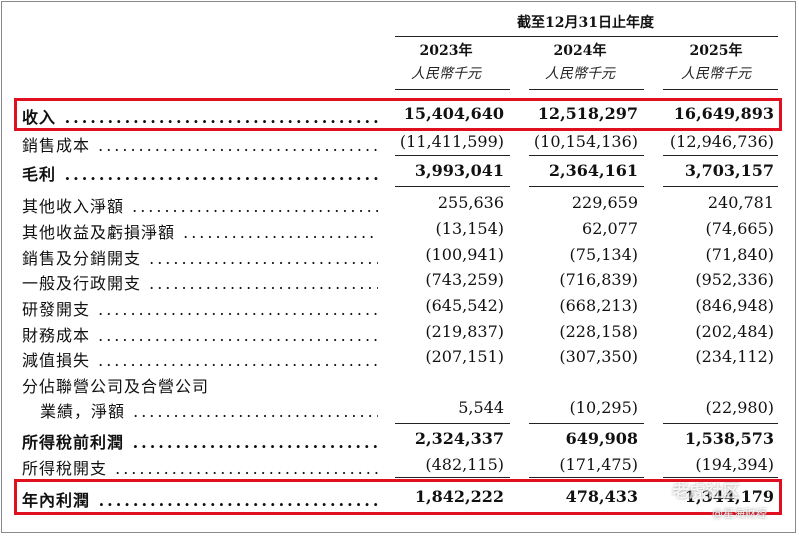 This screenshot has height=536, width=799. I want to click on row-label: 所得稅開支, so click(200, 467).